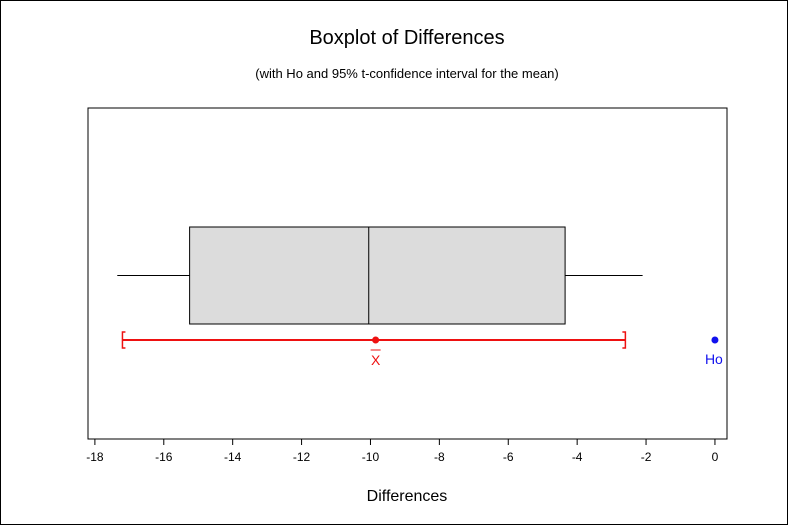 Image resolution: width=788 pixels, height=526 pixels. I want to click on x-tick-label: -12, so click(302, 457).